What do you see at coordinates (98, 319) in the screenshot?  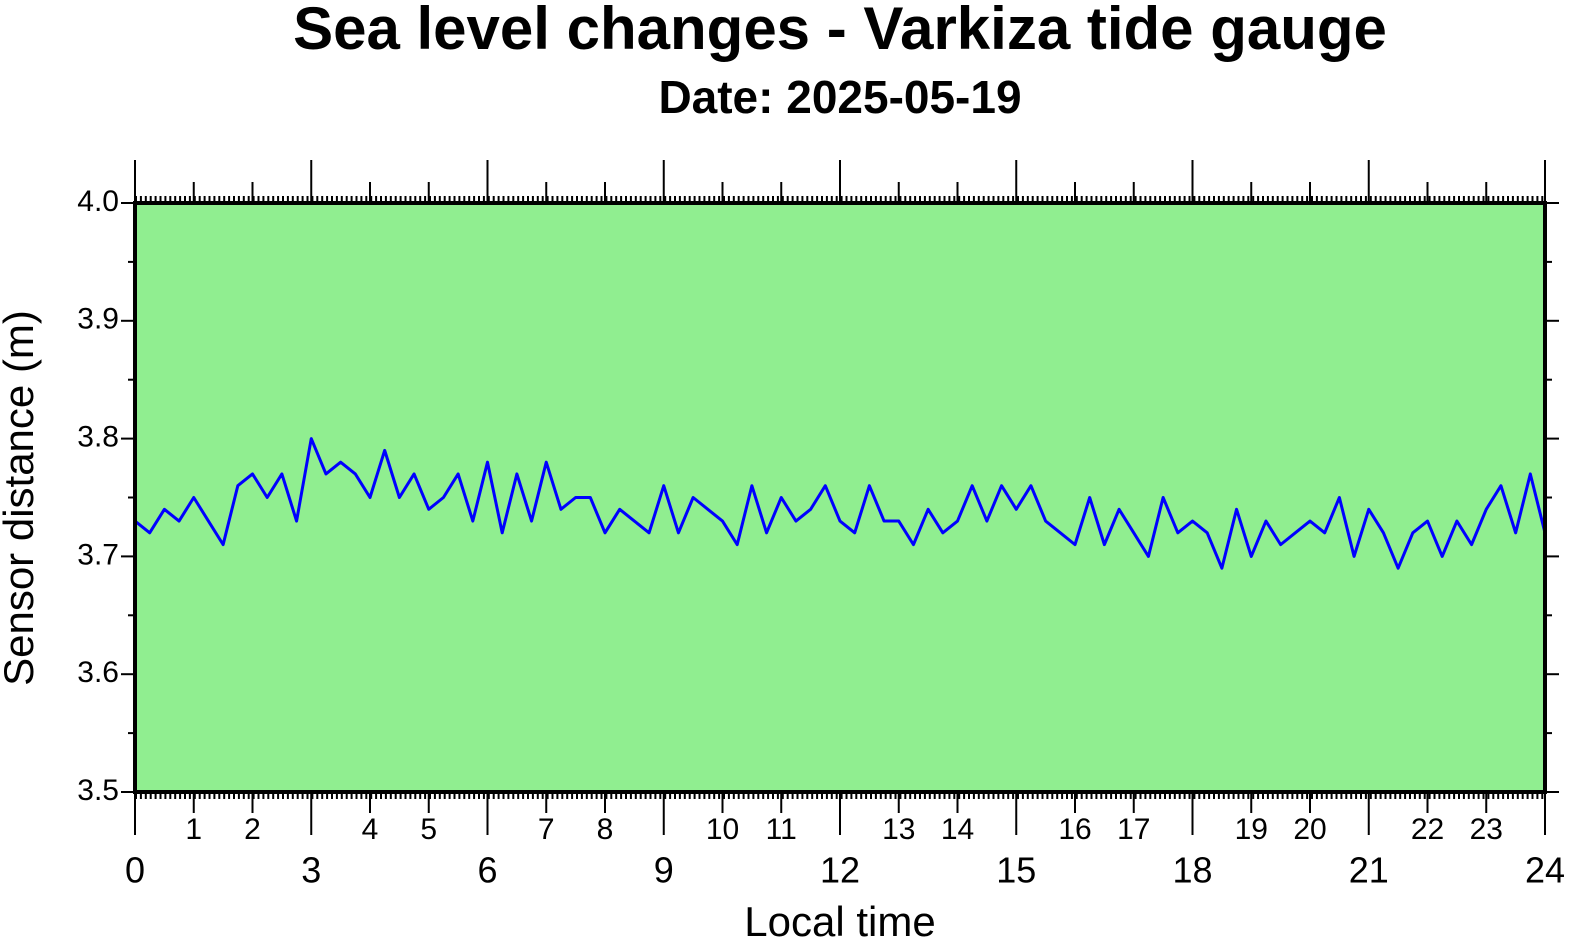 I see `y-tick-label: 3.9` at bounding box center [98, 319].